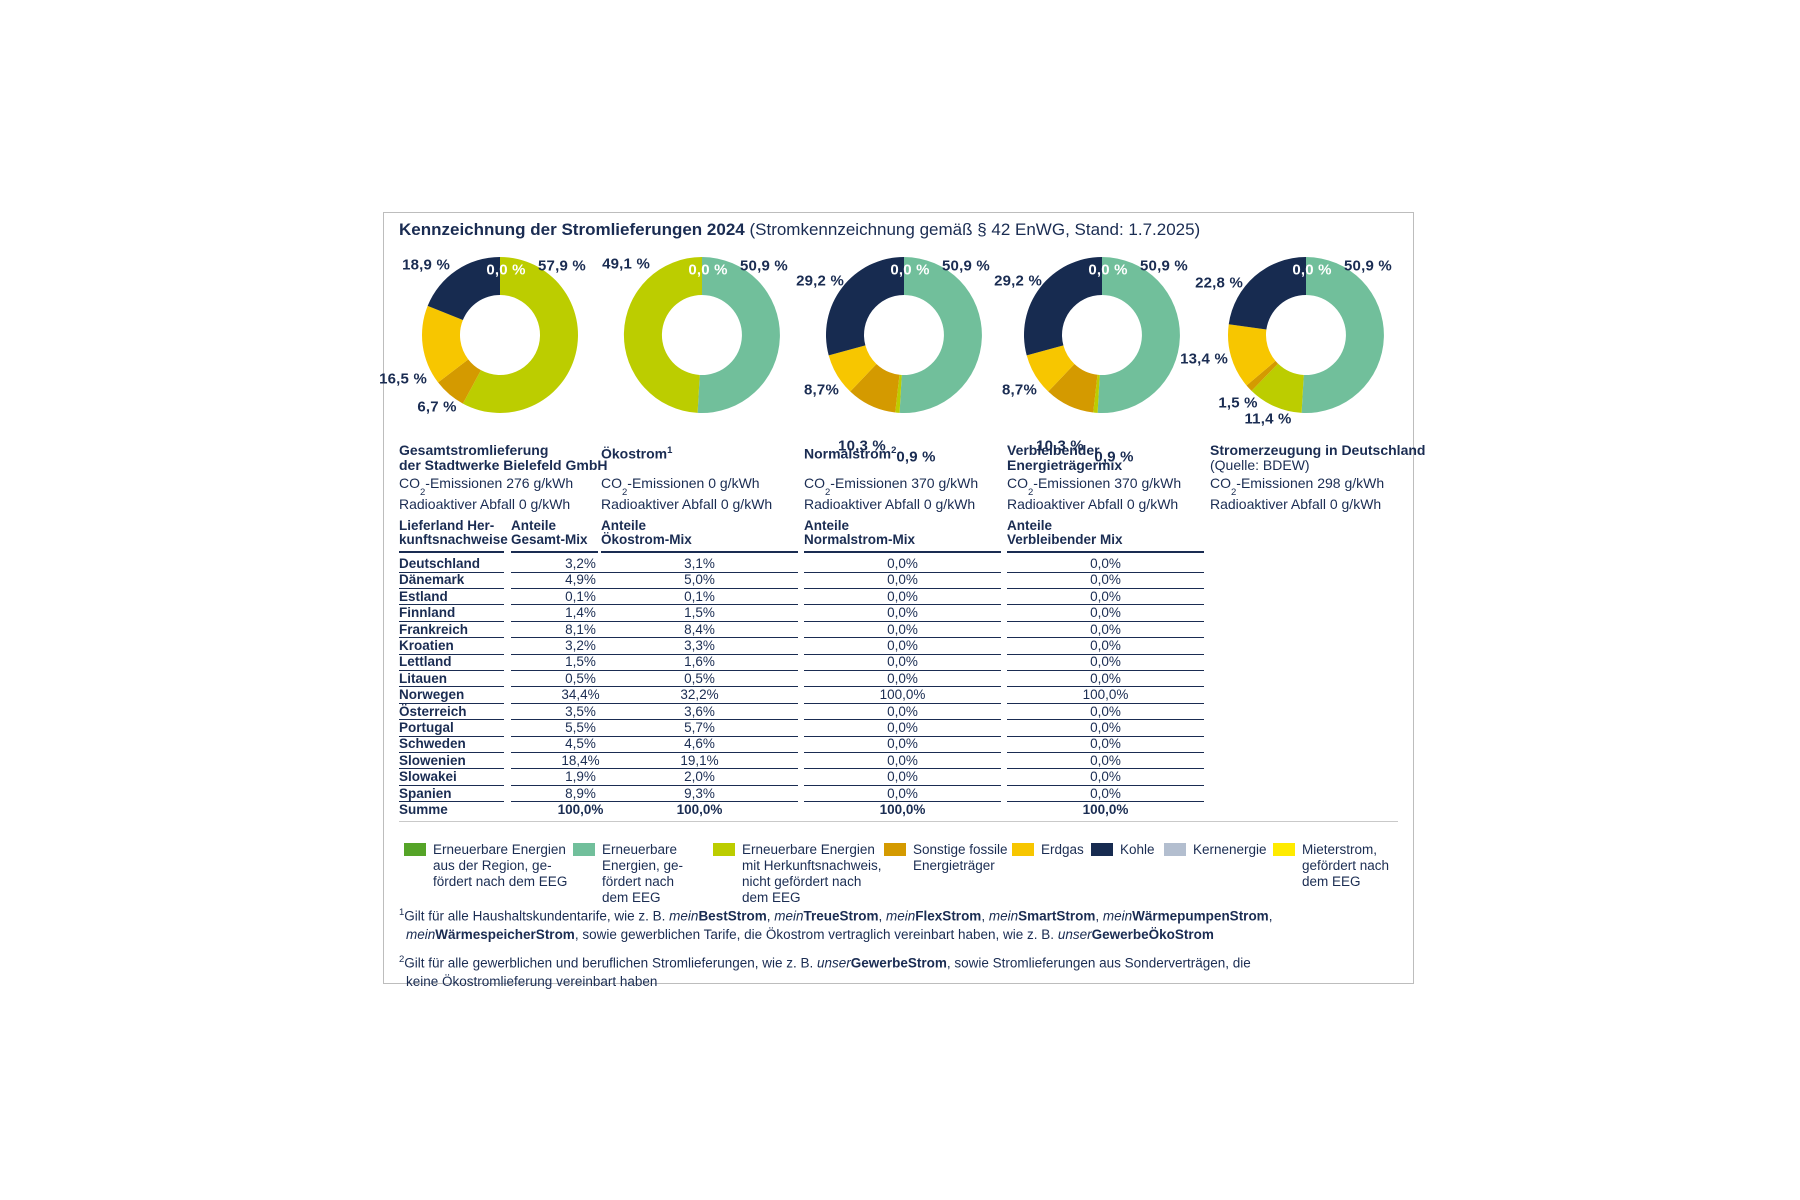 Image resolution: width=1800 pixels, height=1200 pixels. What do you see at coordinates (567, 696) in the screenshot?
I see `table-cell-value: 34,4%` at bounding box center [567, 696].